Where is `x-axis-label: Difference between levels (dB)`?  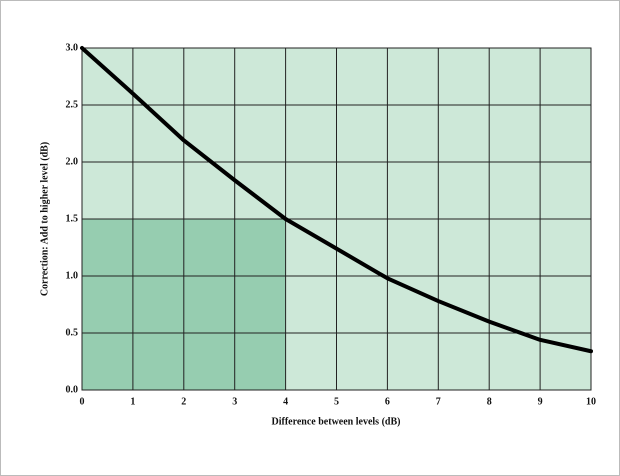 x-axis-label: Difference between levels (dB) is located at coordinates (336, 421).